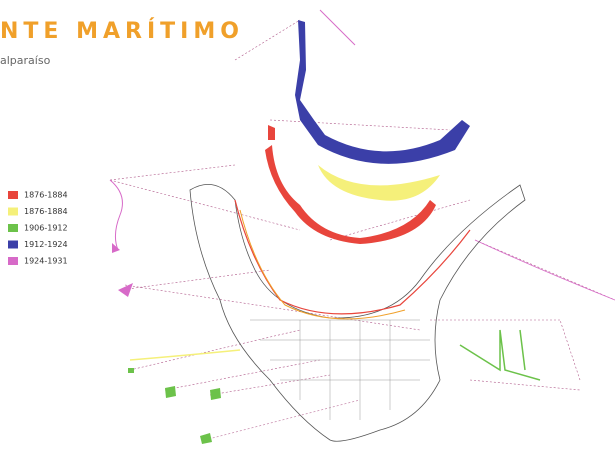  What do you see at coordinates (46, 261) in the screenshot?
I see `legend-label: 1924-1931` at bounding box center [46, 261].